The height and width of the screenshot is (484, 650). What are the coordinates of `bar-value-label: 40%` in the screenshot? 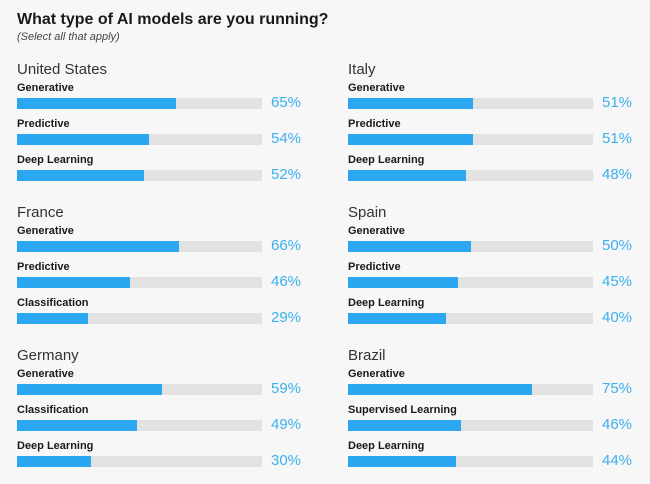 It's located at (617, 317).